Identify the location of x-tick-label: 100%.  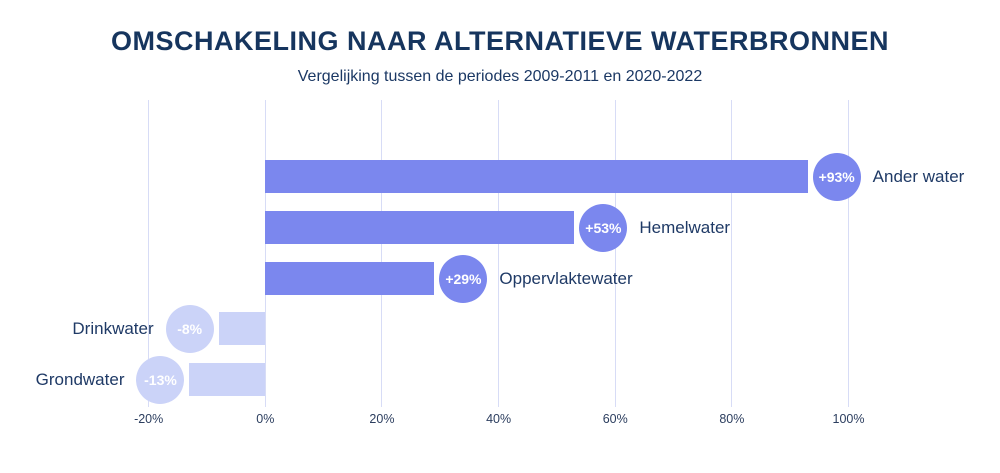
(848, 419).